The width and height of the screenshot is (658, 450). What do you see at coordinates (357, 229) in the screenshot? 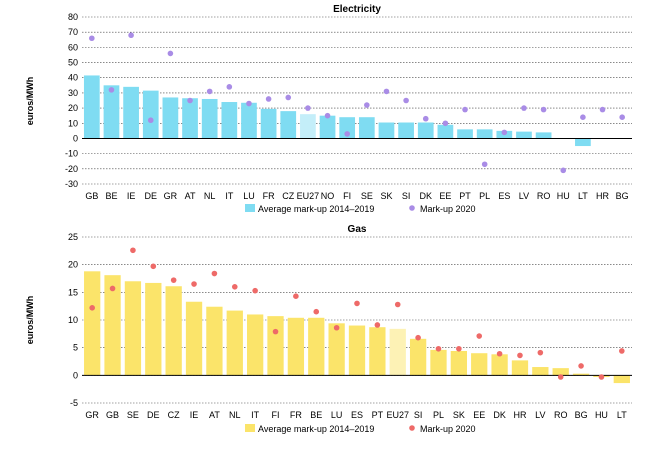
I see `chart-title: Gas` at bounding box center [357, 229].